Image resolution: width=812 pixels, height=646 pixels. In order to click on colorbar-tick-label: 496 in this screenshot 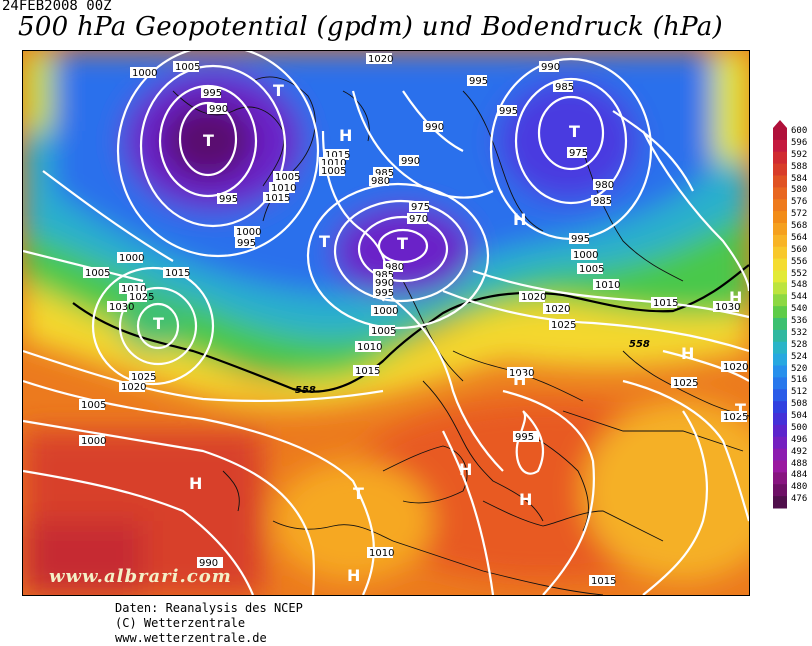, I will do `click(799, 439)`.